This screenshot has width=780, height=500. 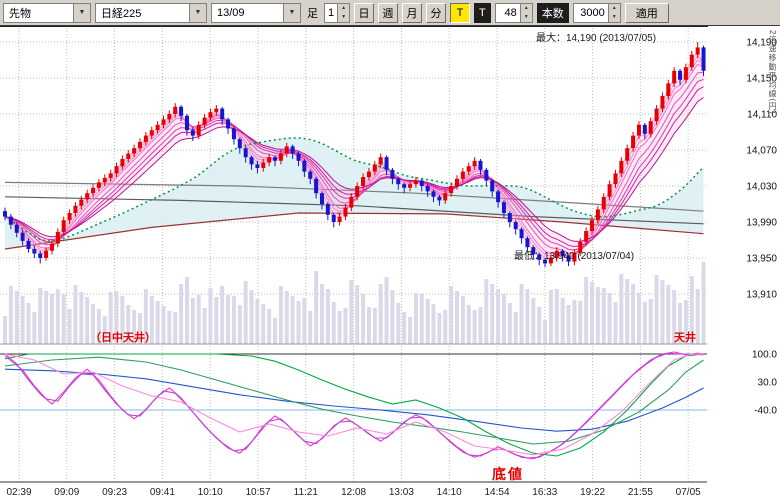 What do you see at coordinates (482, 12) in the screenshot?
I see `tick-size-label: T` at bounding box center [482, 12].